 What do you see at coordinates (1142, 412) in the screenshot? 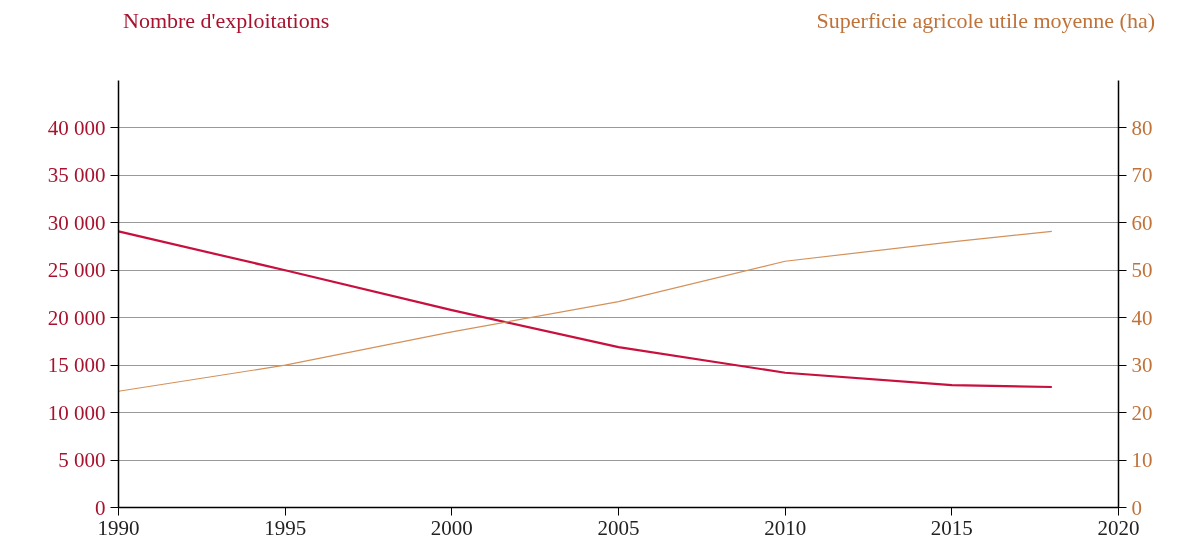
I see `y2-tick-label: 20` at bounding box center [1142, 412].